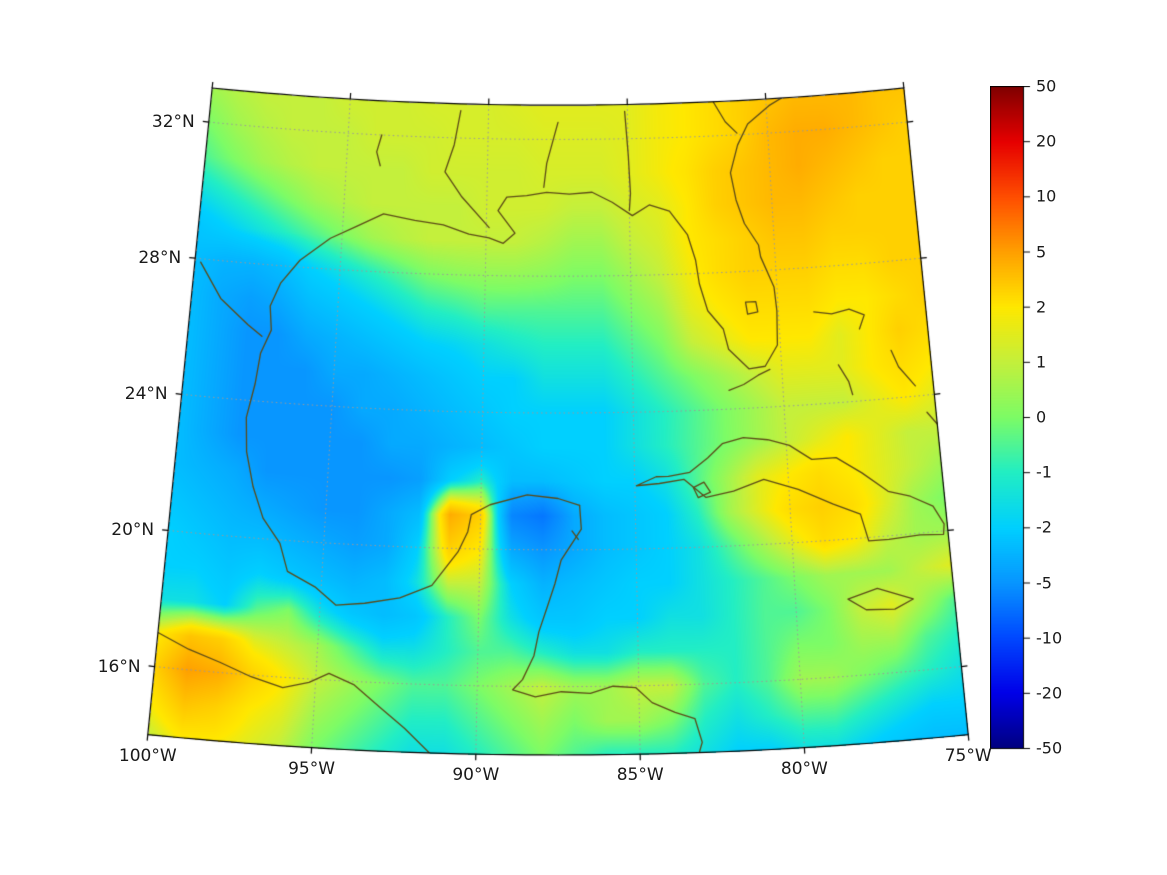 The height and width of the screenshot is (875, 1167). I want to click on colorbar, so click(1010, 418).